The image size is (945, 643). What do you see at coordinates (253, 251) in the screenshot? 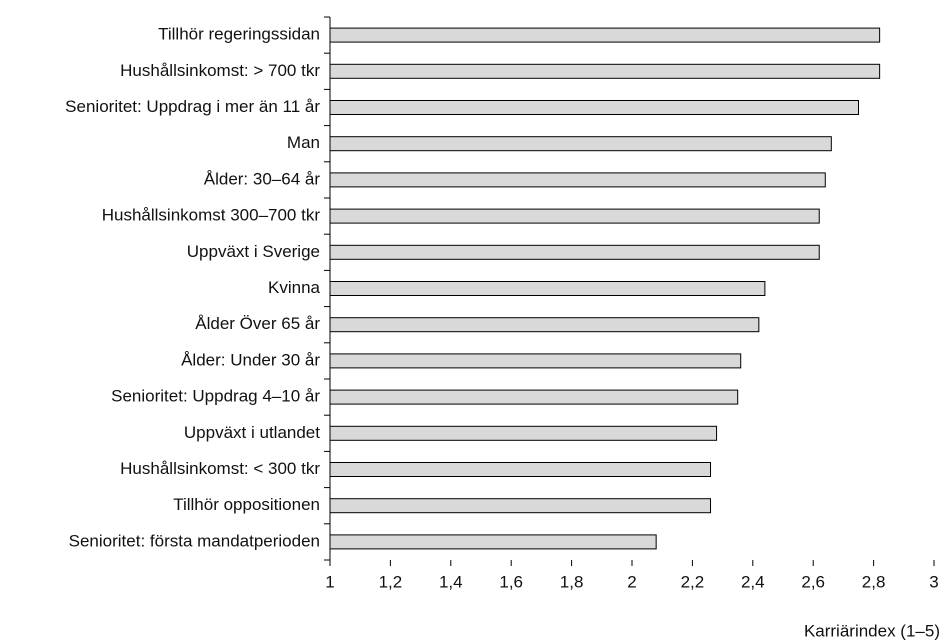
I see `y-tick-label: Uppväxt i Sverige` at bounding box center [253, 251].